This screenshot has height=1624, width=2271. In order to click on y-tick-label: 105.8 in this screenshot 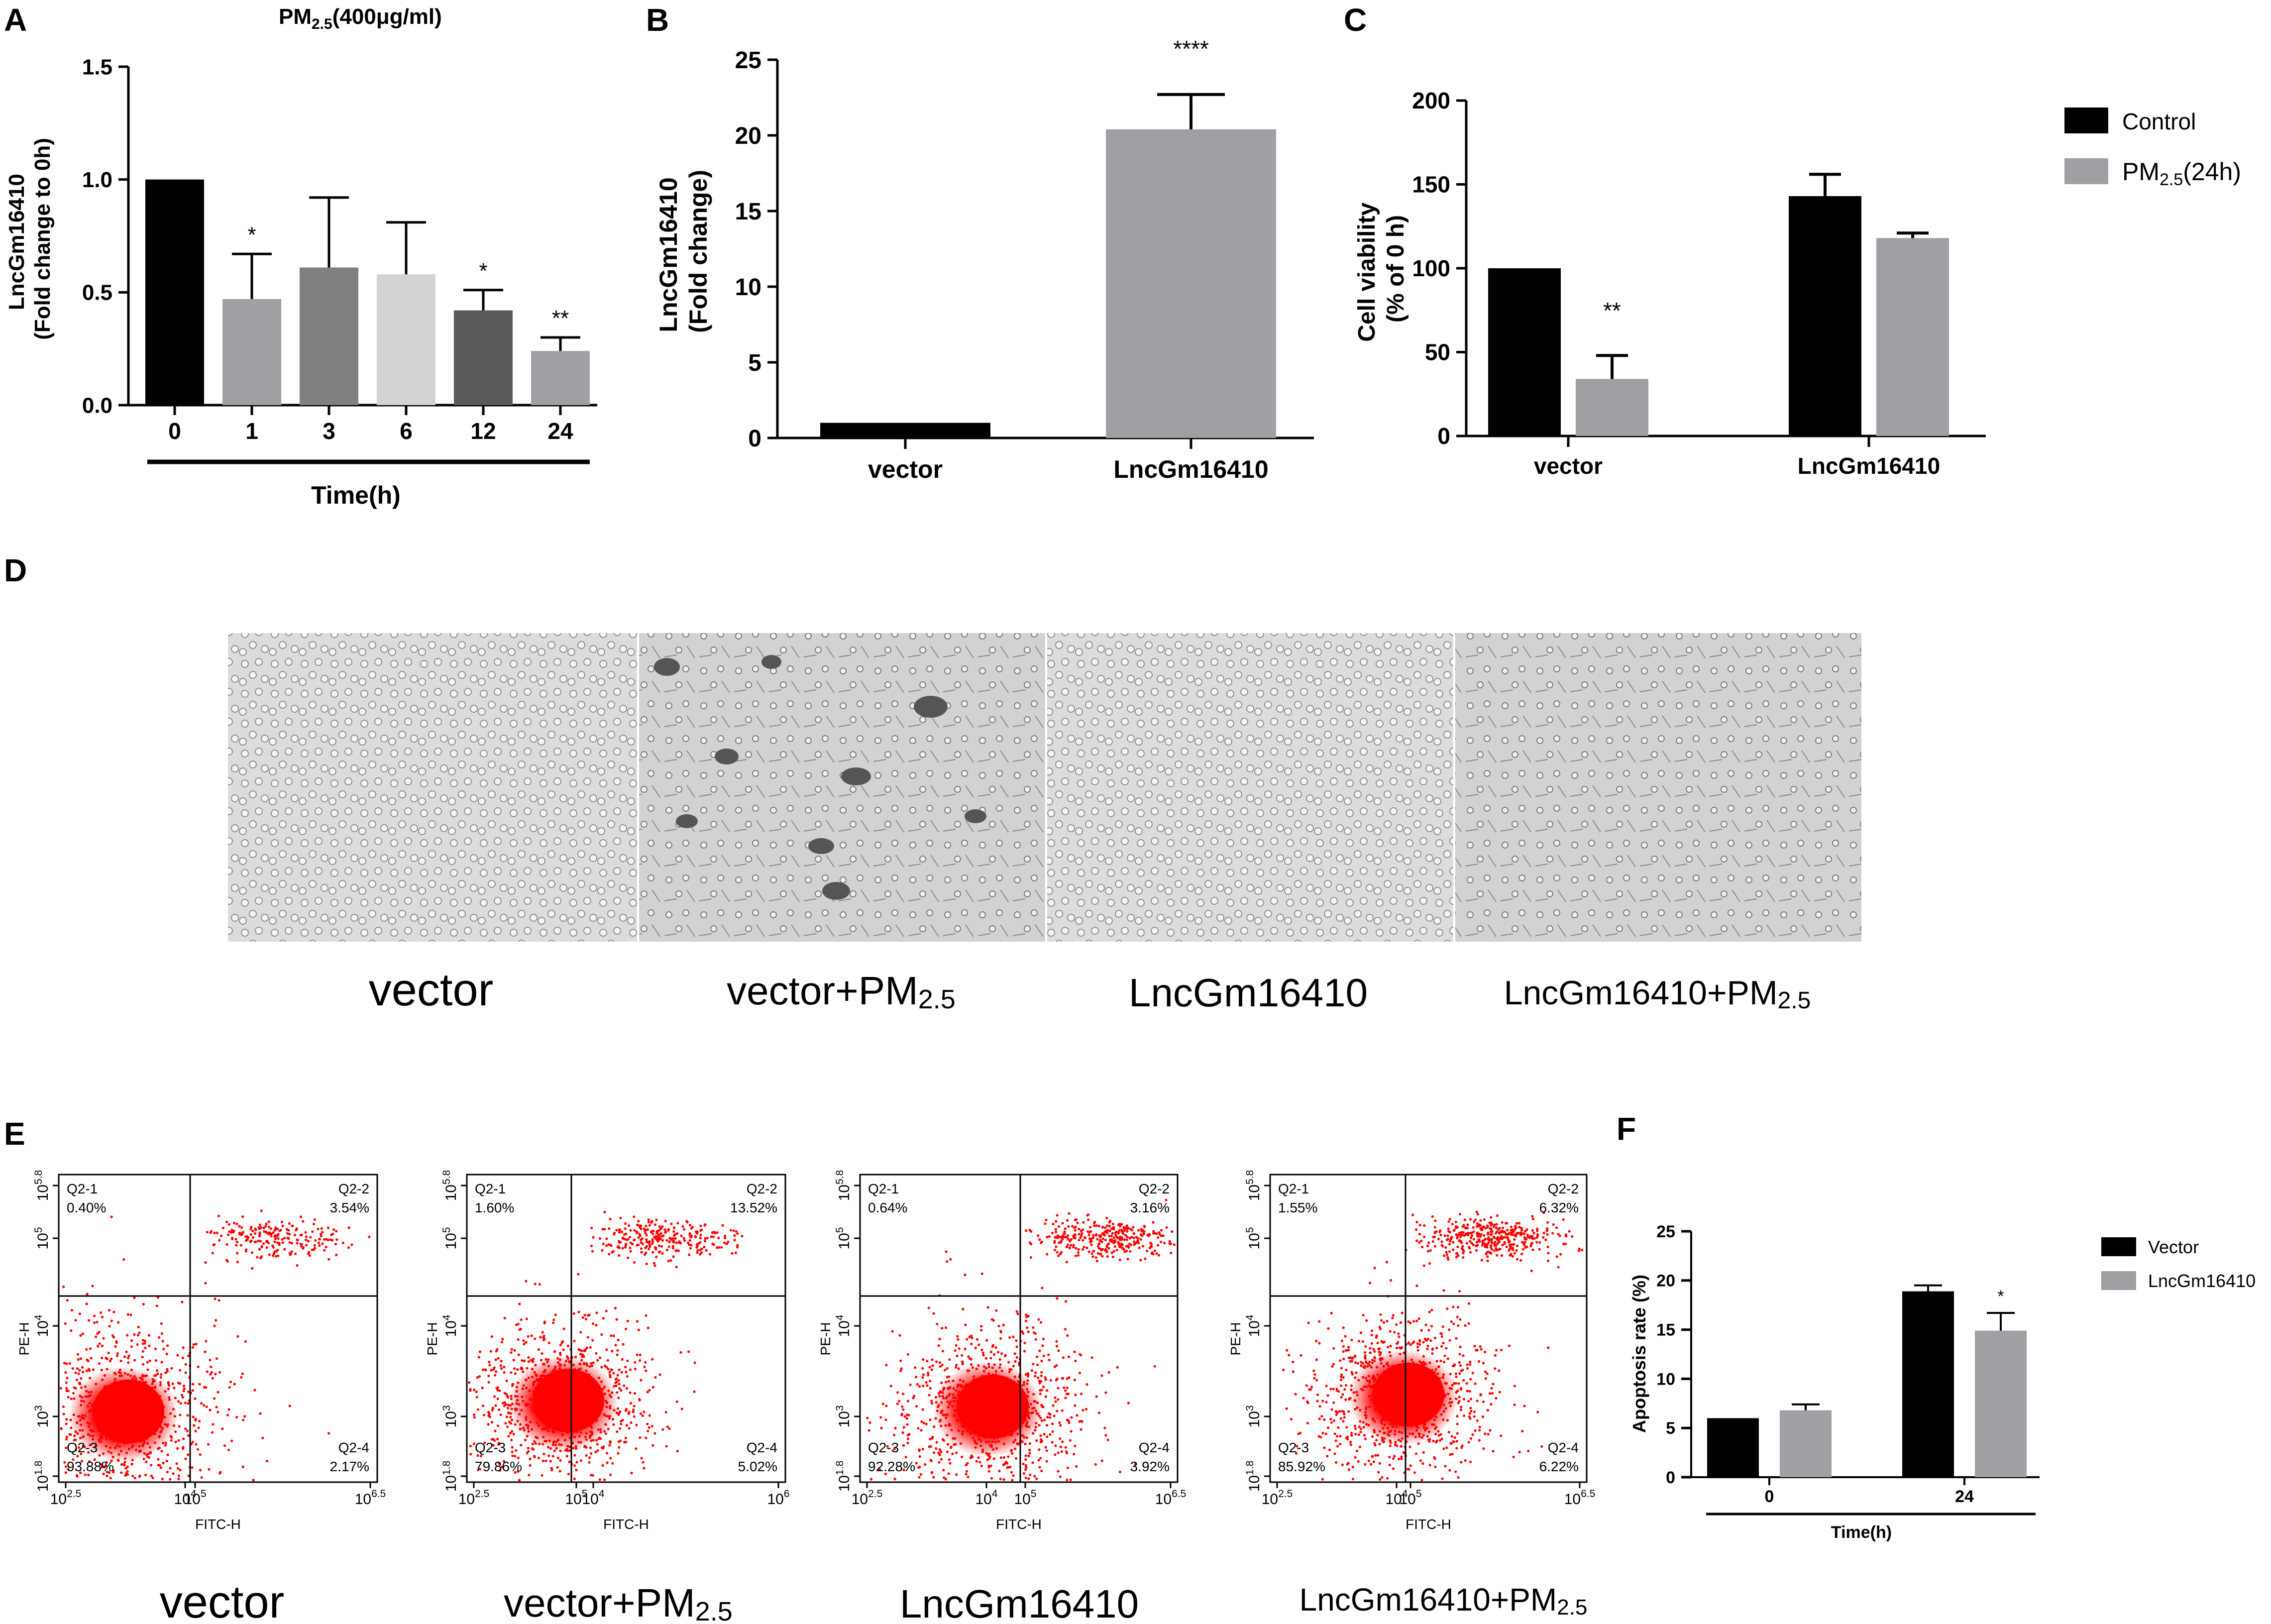, I will do `click(844, 1185)`.